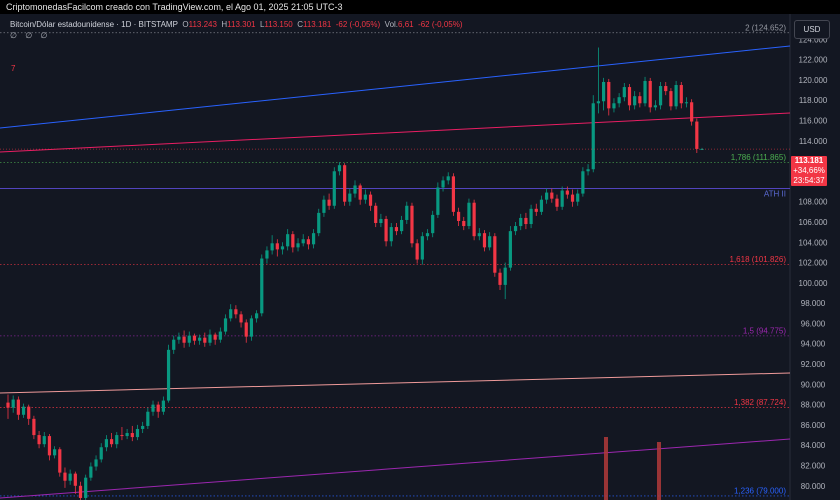  I want to click on y-tick-label: 108.000, so click(813, 202).